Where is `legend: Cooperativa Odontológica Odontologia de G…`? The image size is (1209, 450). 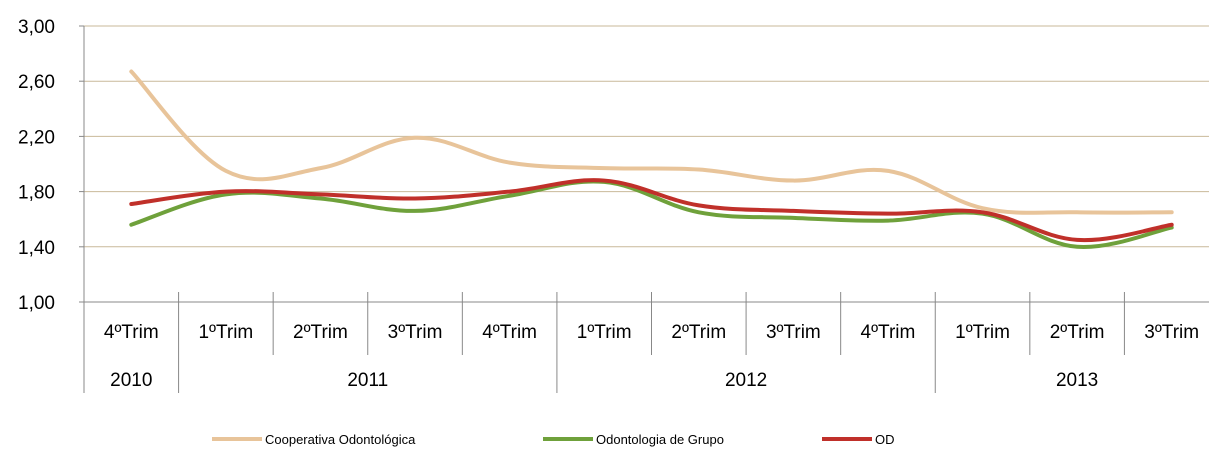
legend: Cooperativa Odontológica Odontologia de G… is located at coordinates (553, 439).